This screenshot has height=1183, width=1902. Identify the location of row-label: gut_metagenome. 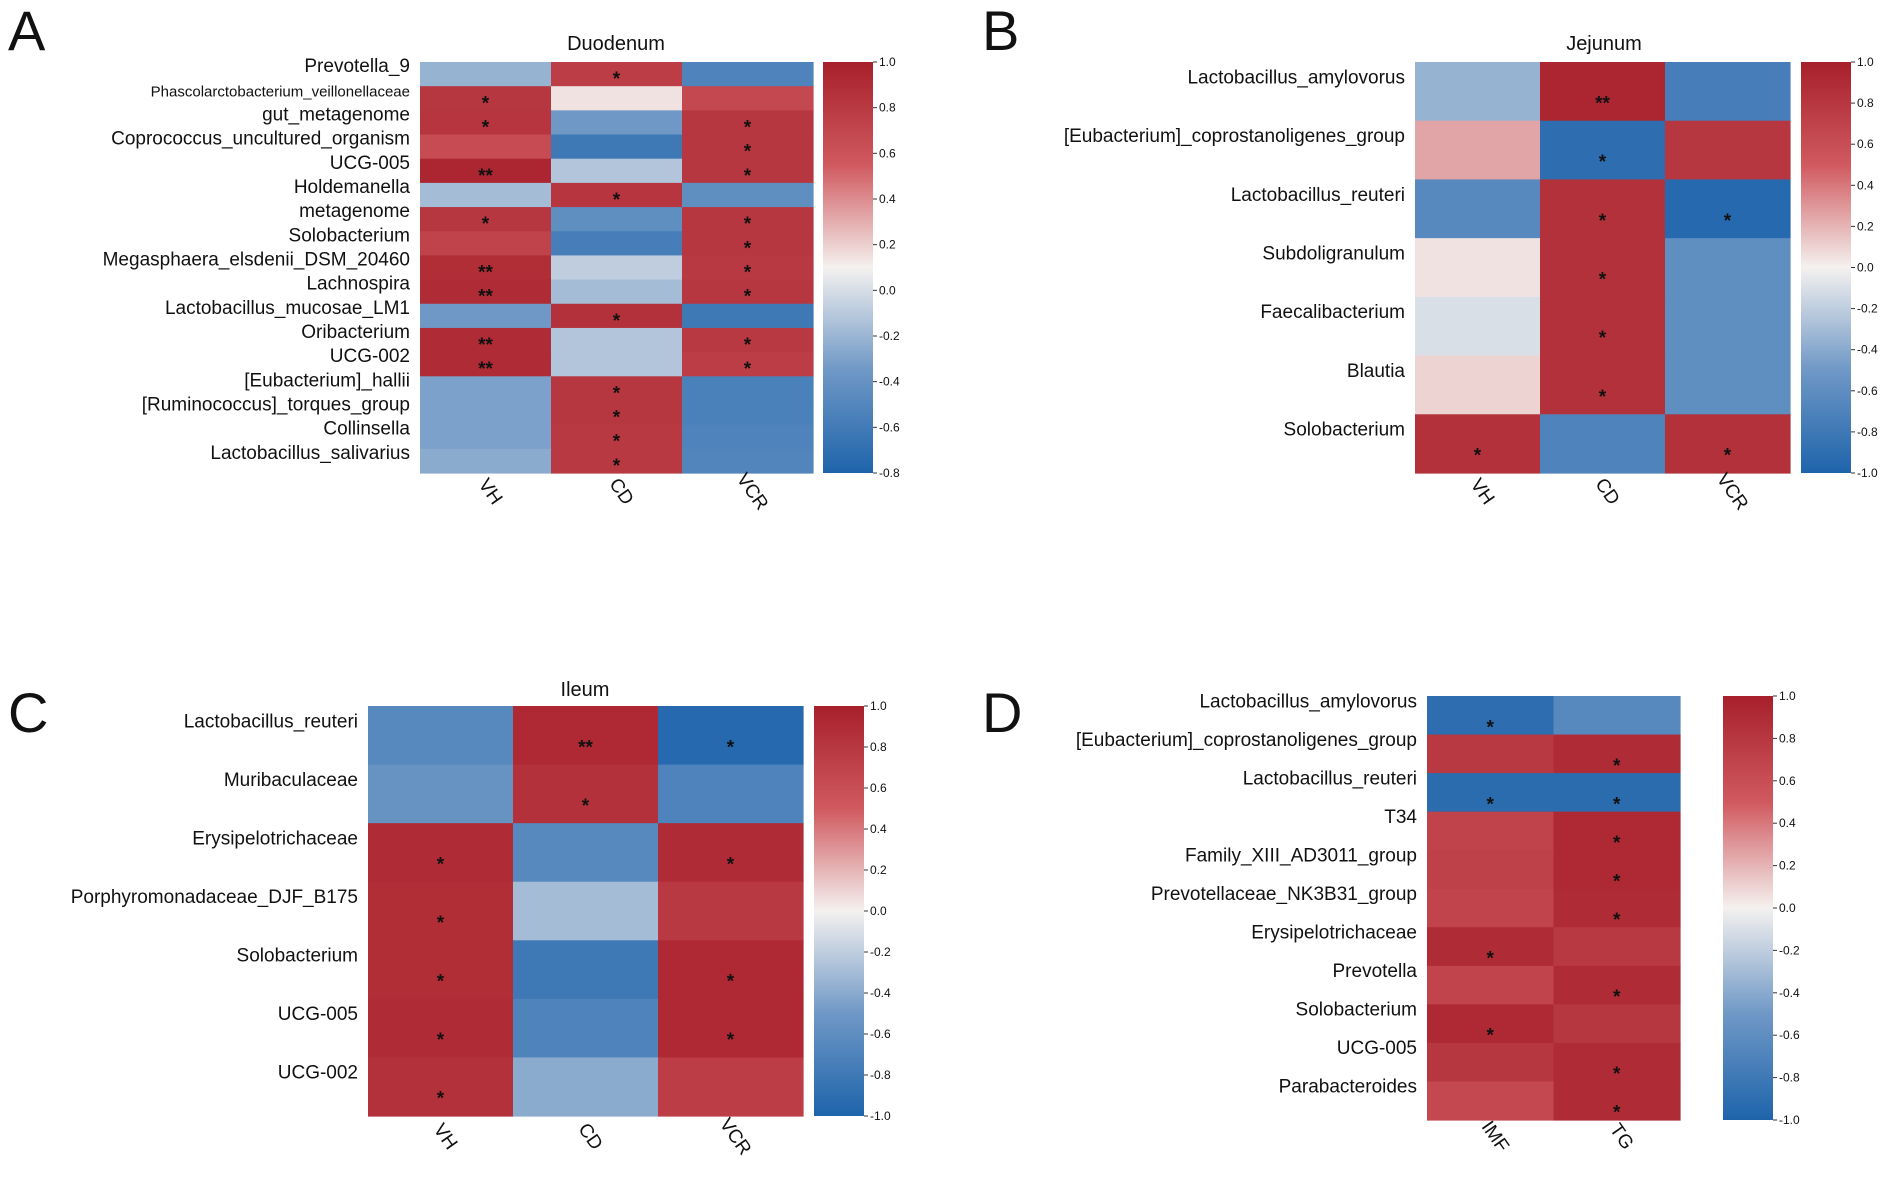
(336, 114).